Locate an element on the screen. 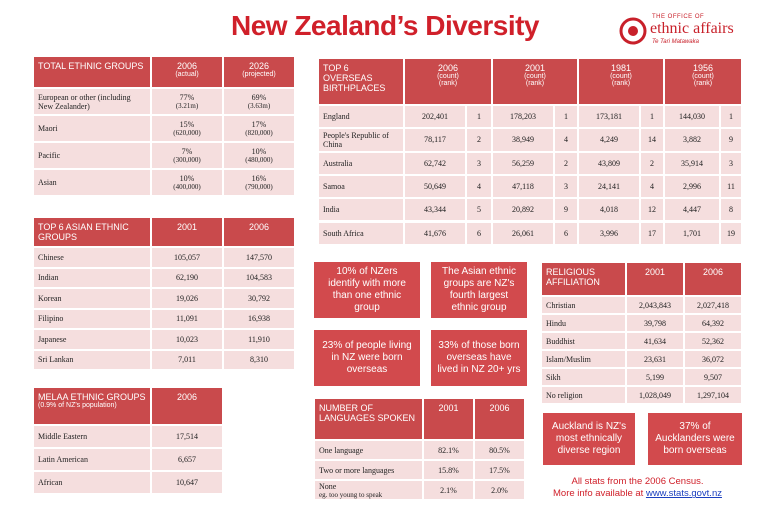  footer-line: More info available at www.stats.govt.nz is located at coordinates (637, 494).